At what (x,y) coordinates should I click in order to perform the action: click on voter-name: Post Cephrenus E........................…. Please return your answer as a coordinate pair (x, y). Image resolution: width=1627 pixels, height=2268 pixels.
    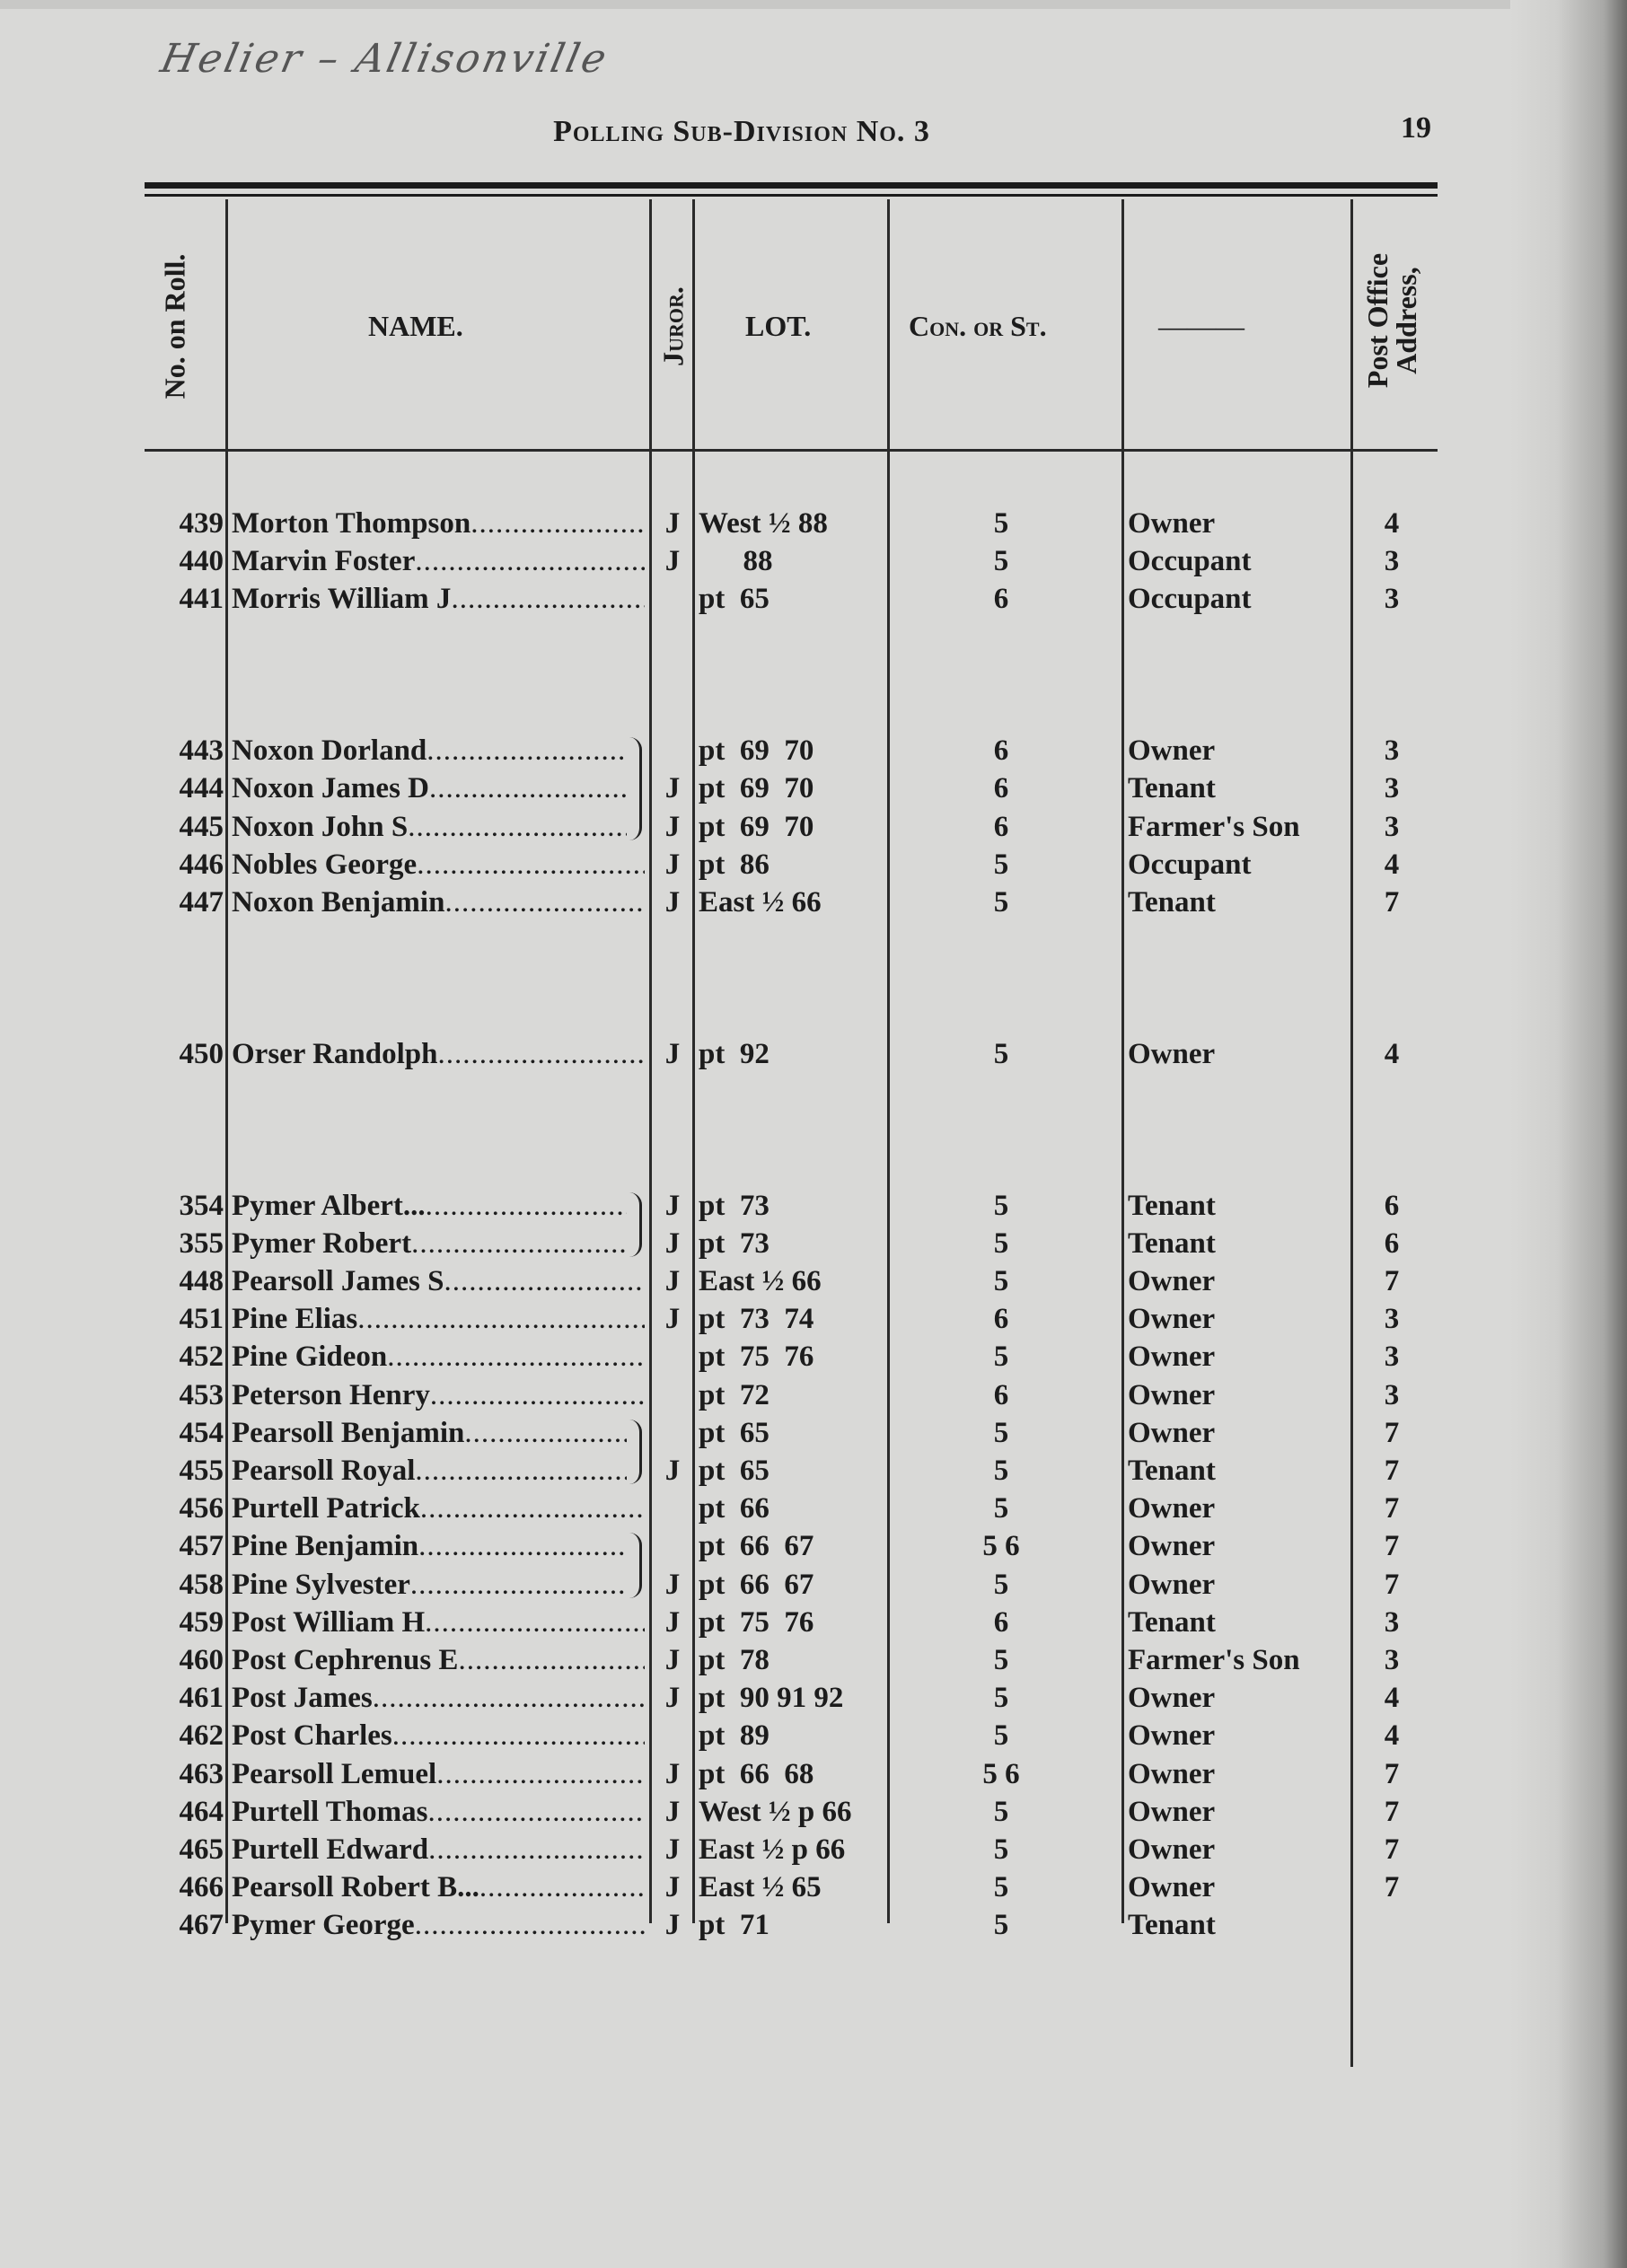
    Looking at the image, I should click on (439, 1660).